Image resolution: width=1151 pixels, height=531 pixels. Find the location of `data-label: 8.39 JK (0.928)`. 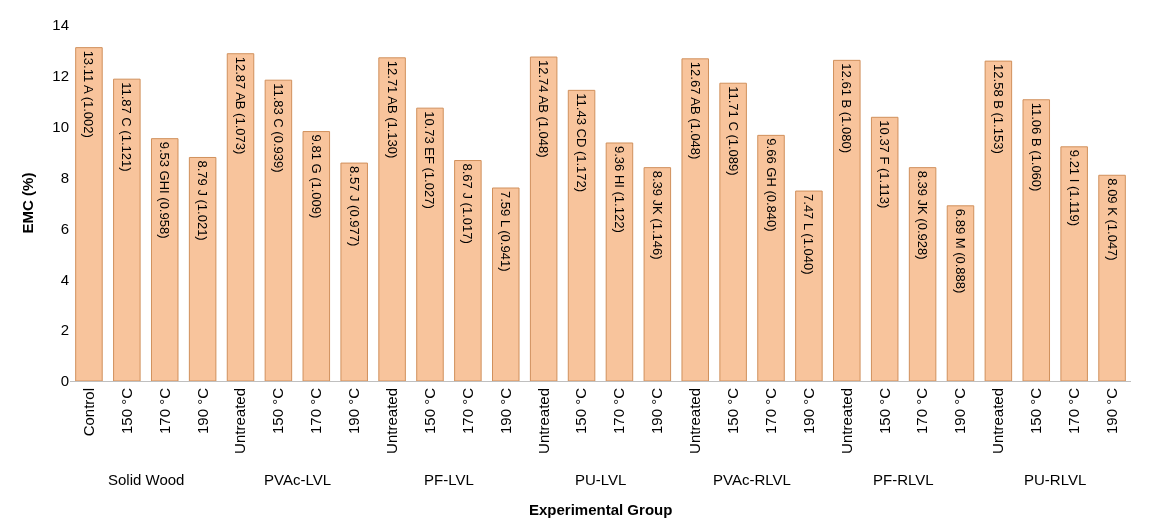

data-label: 8.39 JK (0.928) is located at coordinates (923, 215).